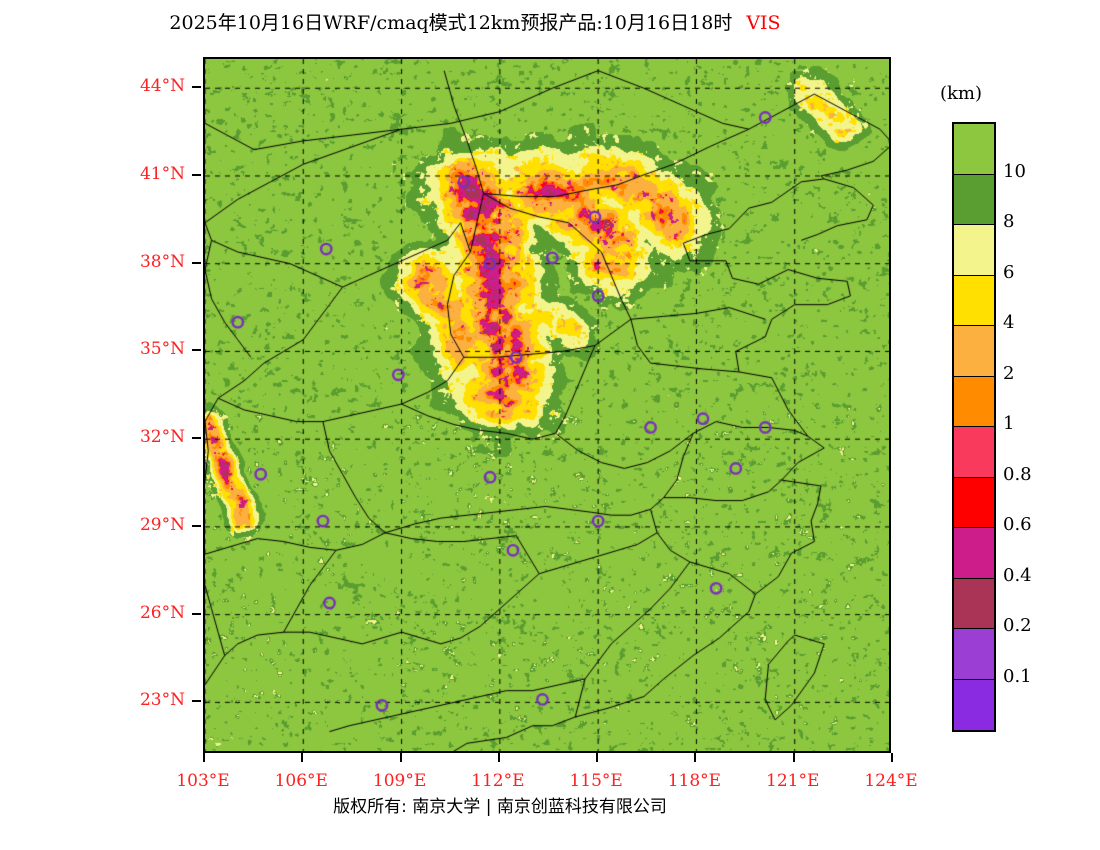 Image resolution: width=1100 pixels, height=850 pixels. I want to click on lon-tick-label: 103°E, so click(203, 781).